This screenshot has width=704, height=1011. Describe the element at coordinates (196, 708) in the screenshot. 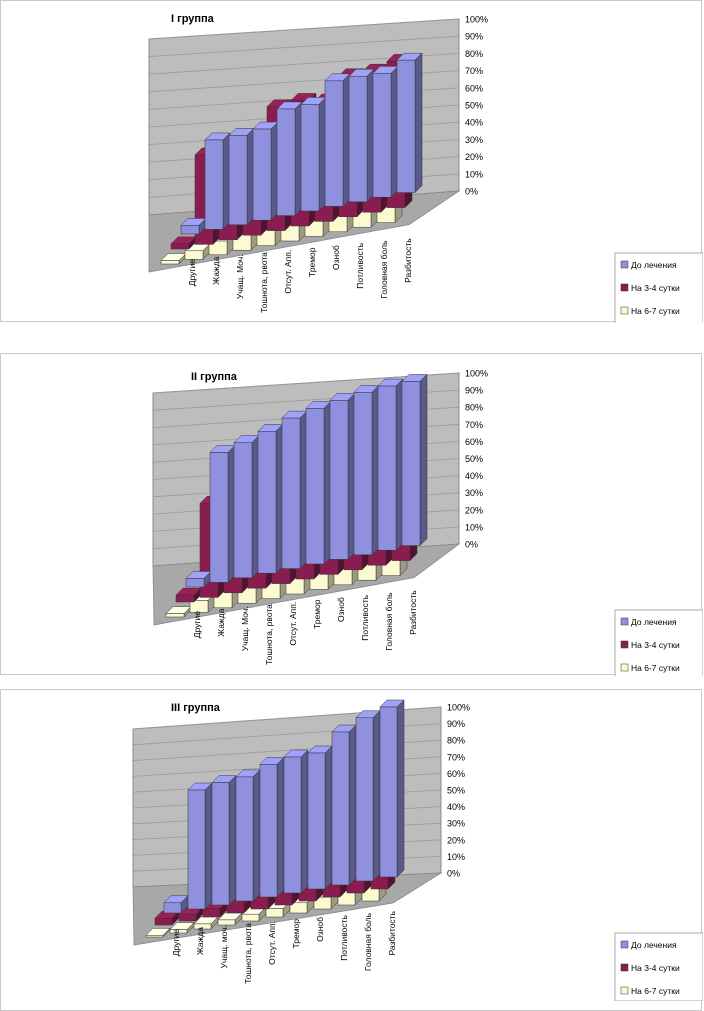

I see `chart-title: III группа` at that location.